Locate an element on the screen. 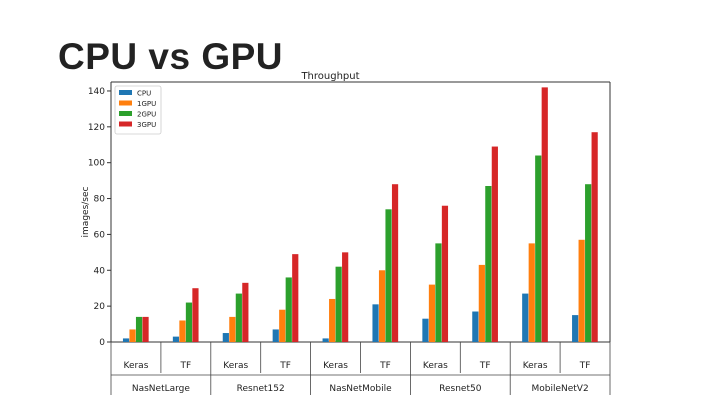  legend: CPU 1GPU 2GPU 3GPU is located at coordinates (138, 110).